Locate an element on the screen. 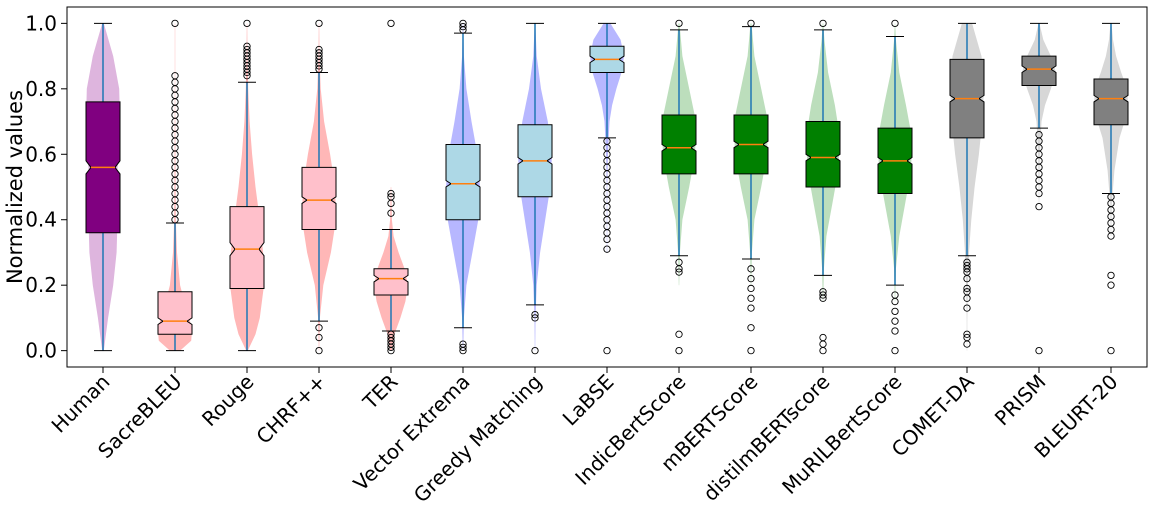  box-sacrebleu is located at coordinates (175, 313).